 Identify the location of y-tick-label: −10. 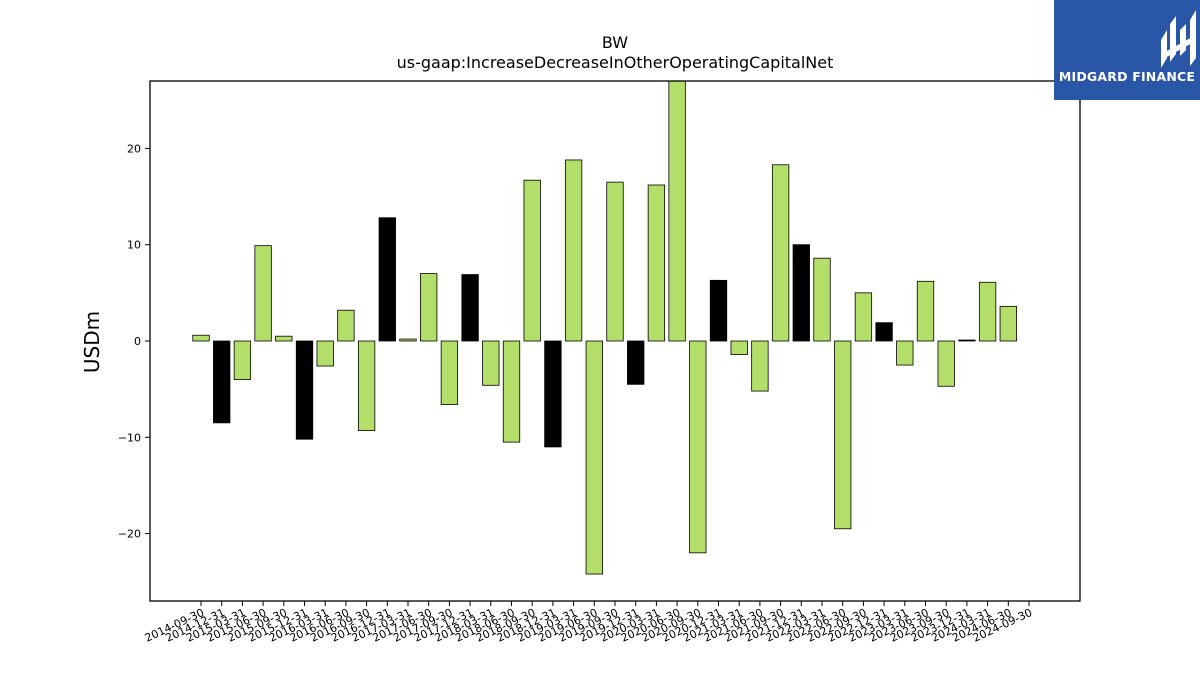
(129, 437).